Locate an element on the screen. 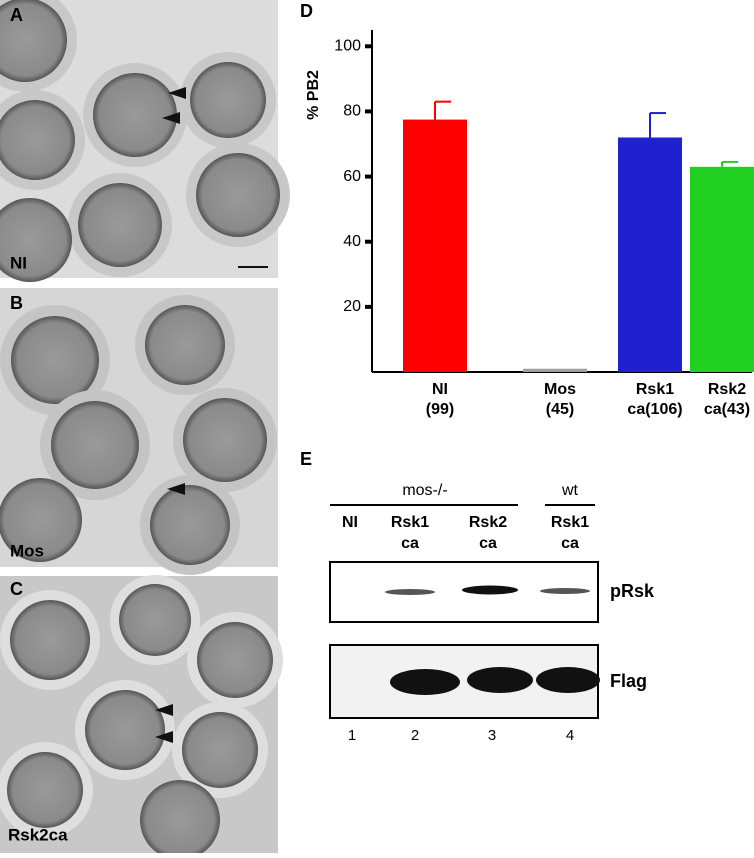  y-tick-label: 80 is located at coordinates (352, 111).